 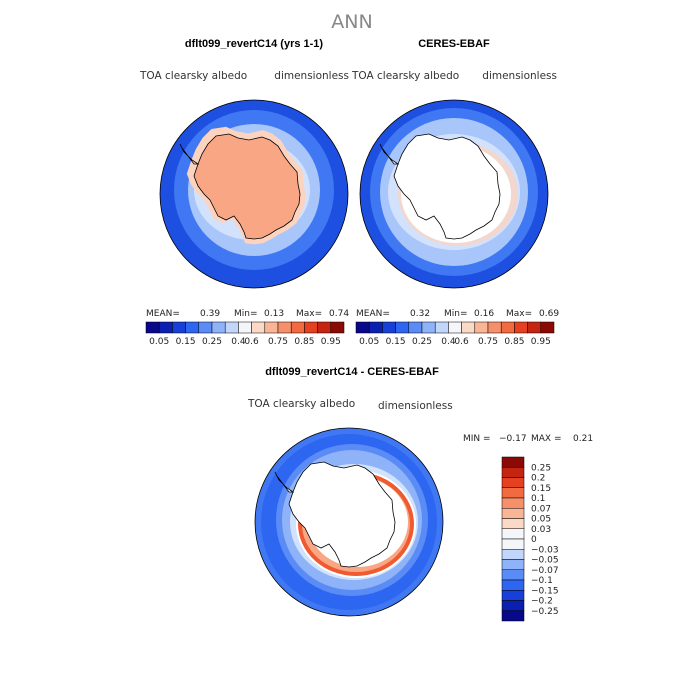 What do you see at coordinates (541, 489) in the screenshot?
I see `diff-colorbar-tick-label: 0.15` at bounding box center [541, 489].